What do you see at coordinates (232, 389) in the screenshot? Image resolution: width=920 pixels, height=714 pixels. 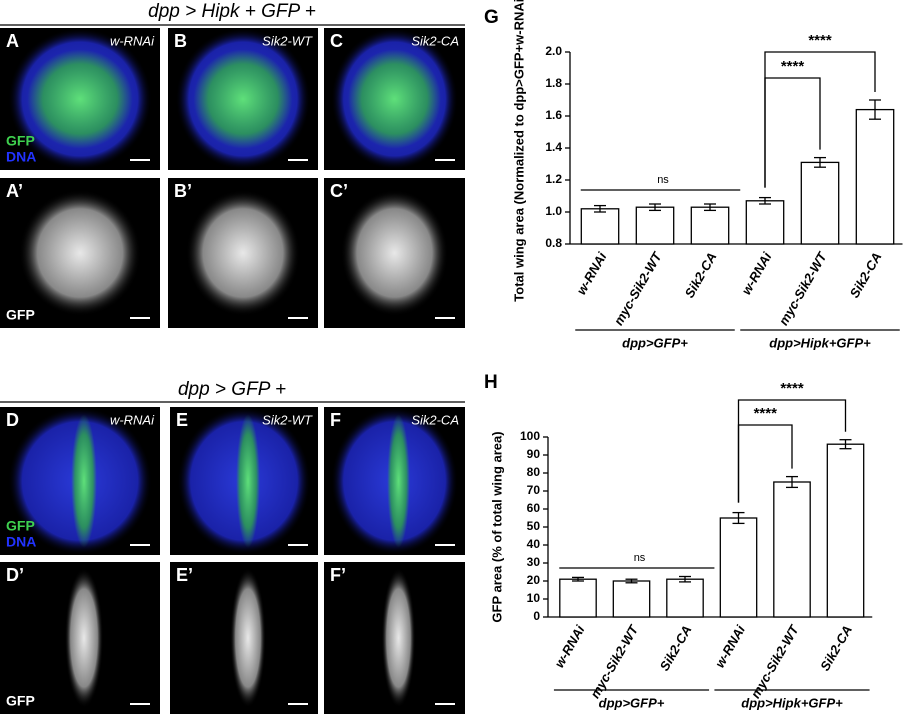 I see `title-bottom: dpp > GFP +` at bounding box center [232, 389].